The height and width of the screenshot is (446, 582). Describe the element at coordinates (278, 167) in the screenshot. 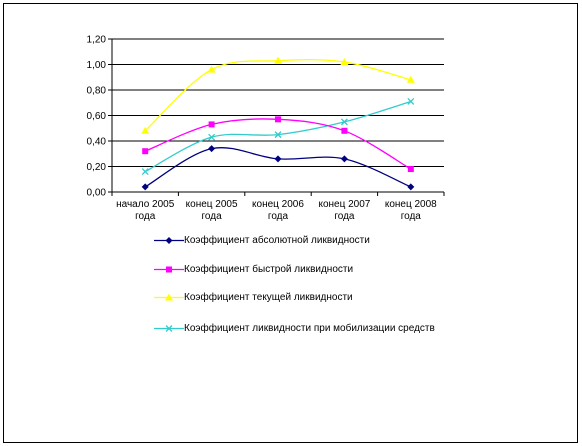

I see `series-line` at that location.